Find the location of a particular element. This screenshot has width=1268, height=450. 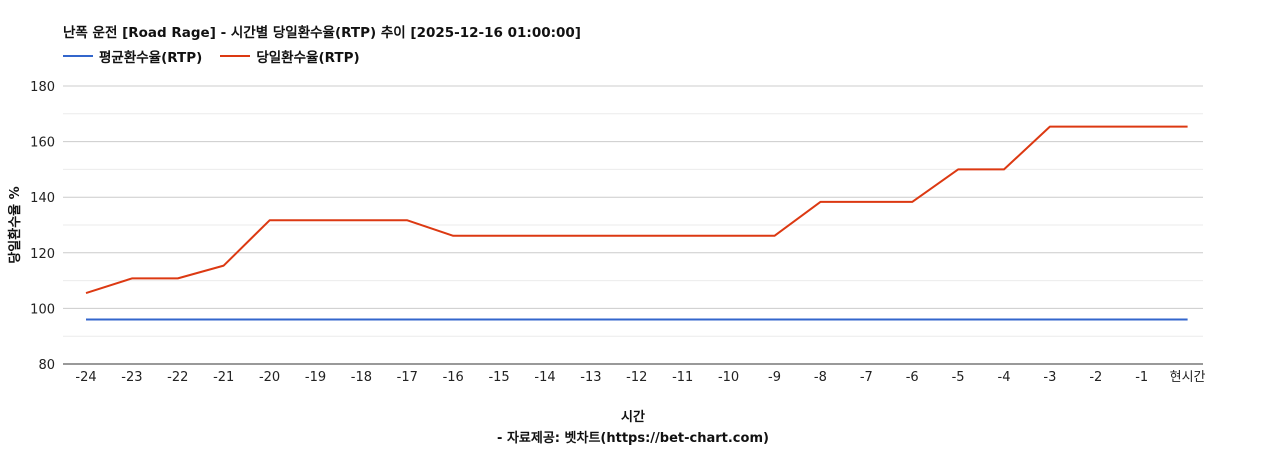

x-tick-label: -5 is located at coordinates (958, 377).